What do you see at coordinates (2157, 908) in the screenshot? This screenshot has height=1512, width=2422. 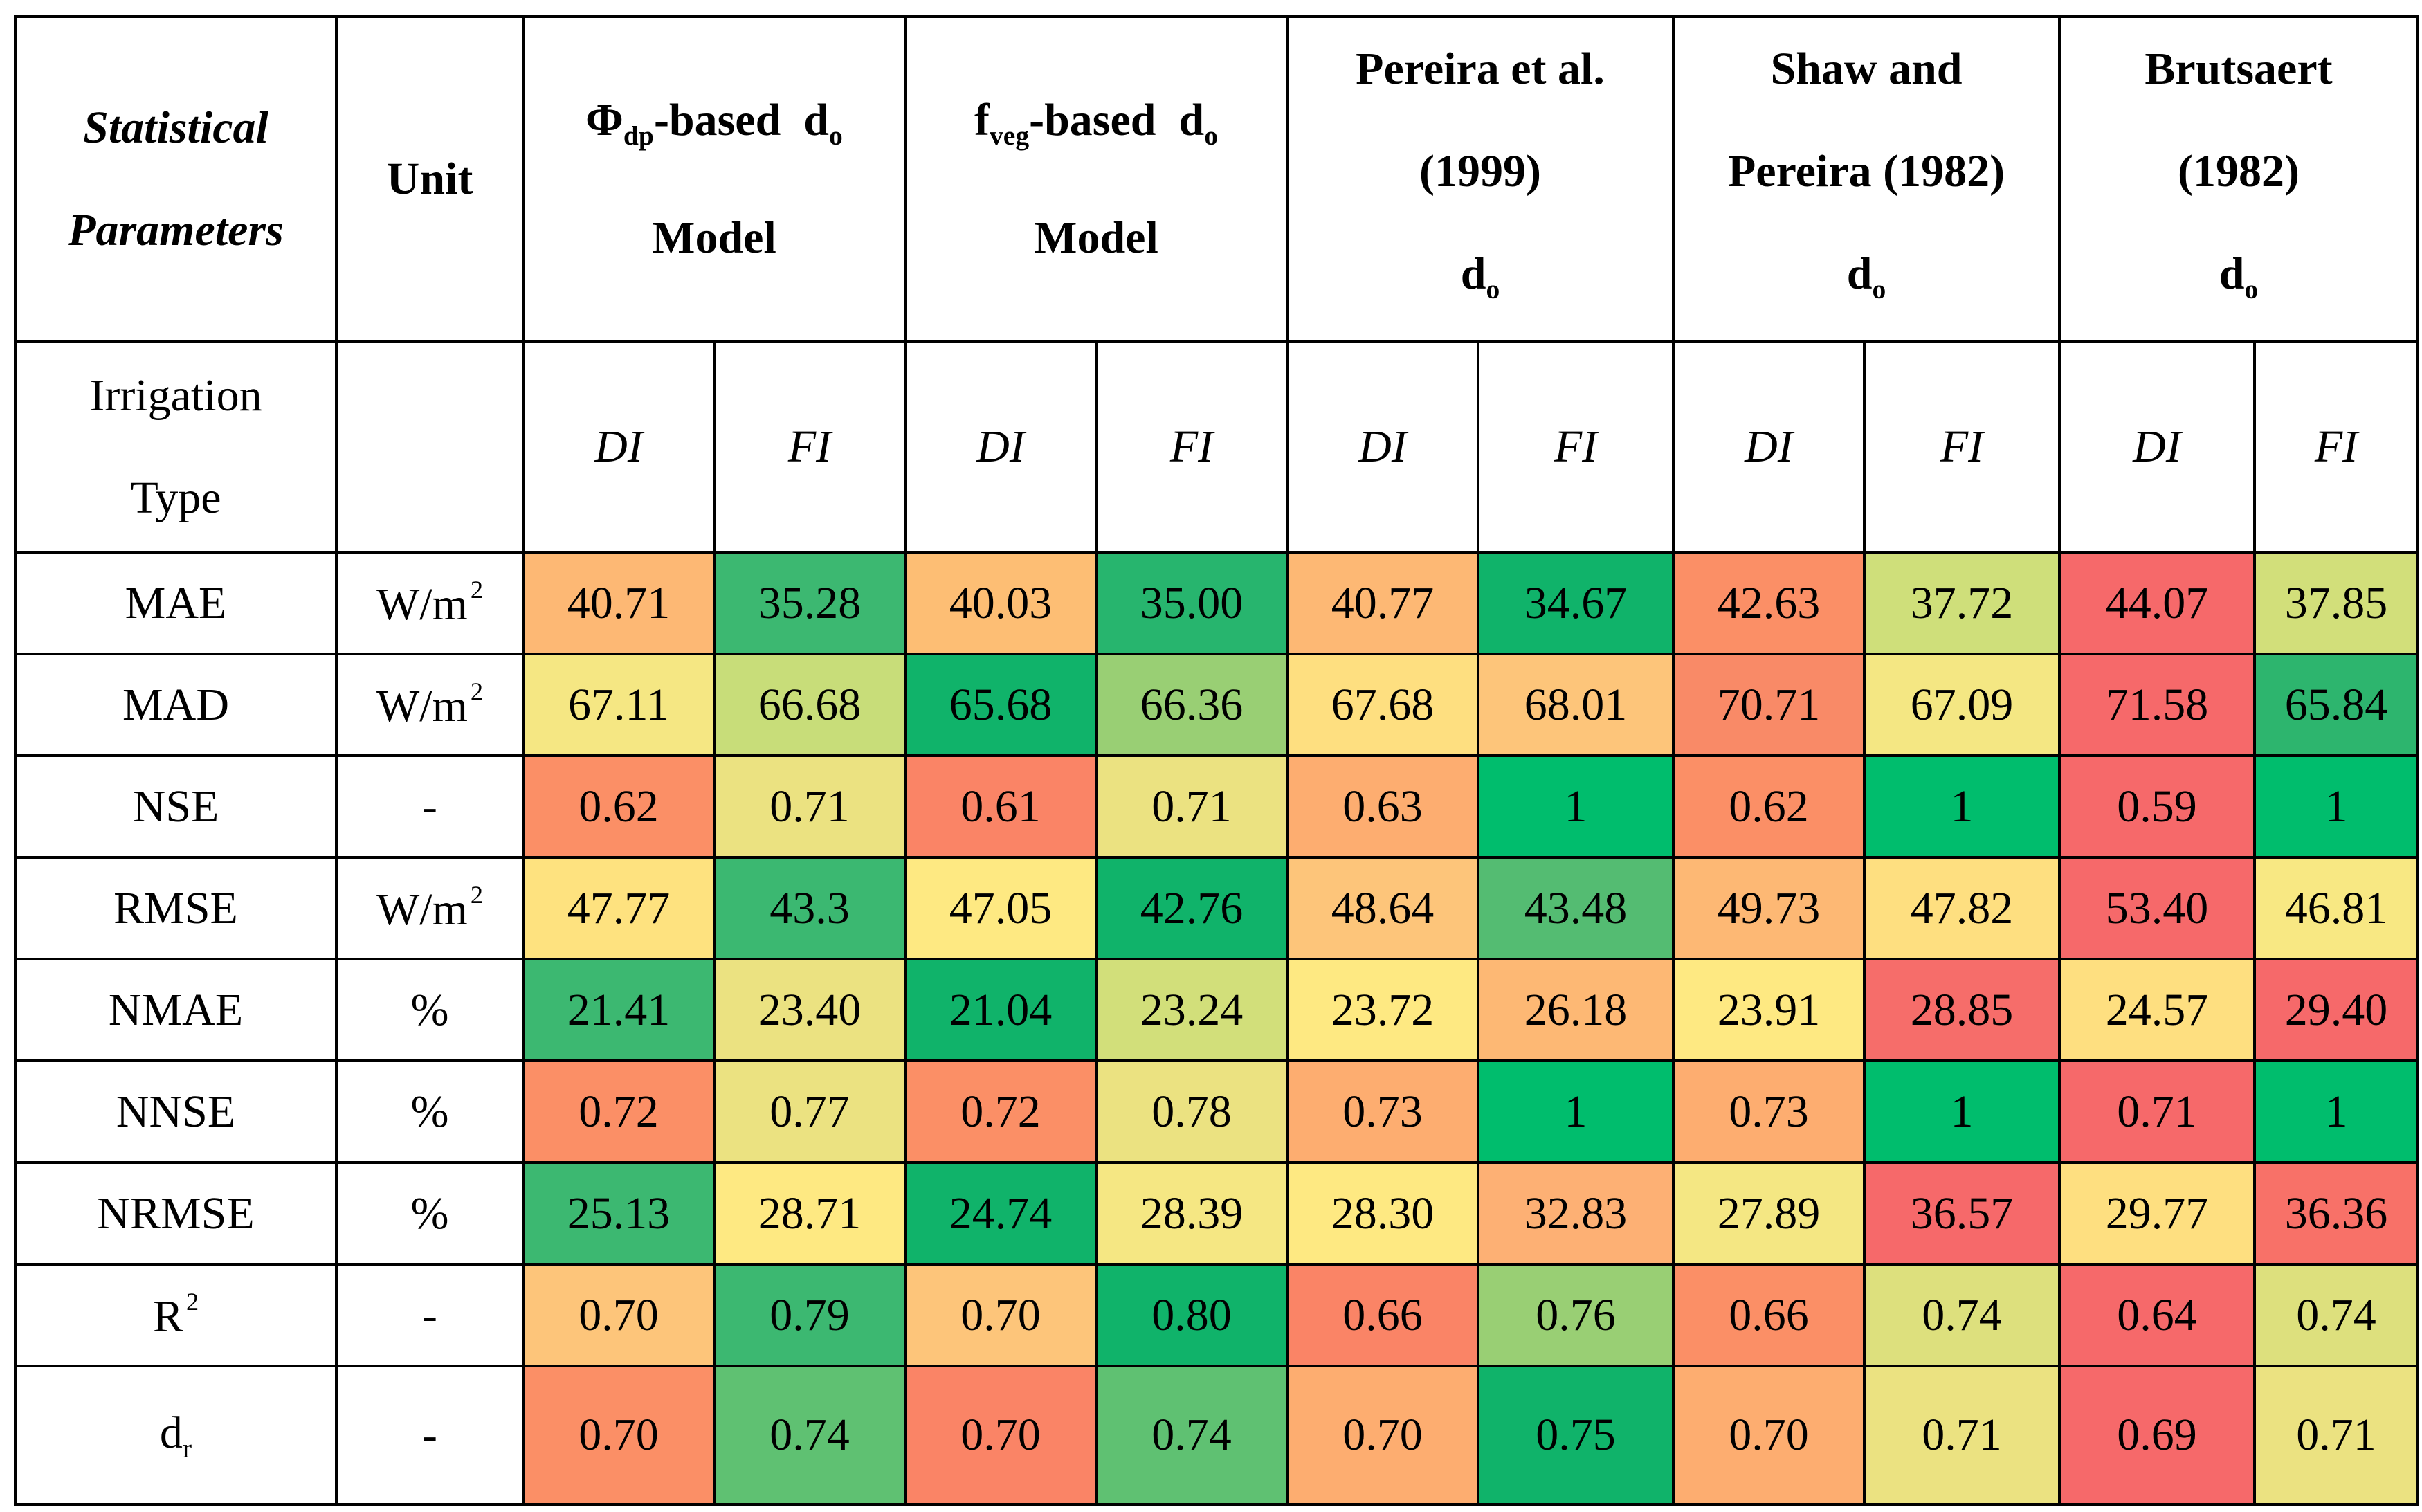 I see `value-cell: 53.40` at bounding box center [2157, 908].